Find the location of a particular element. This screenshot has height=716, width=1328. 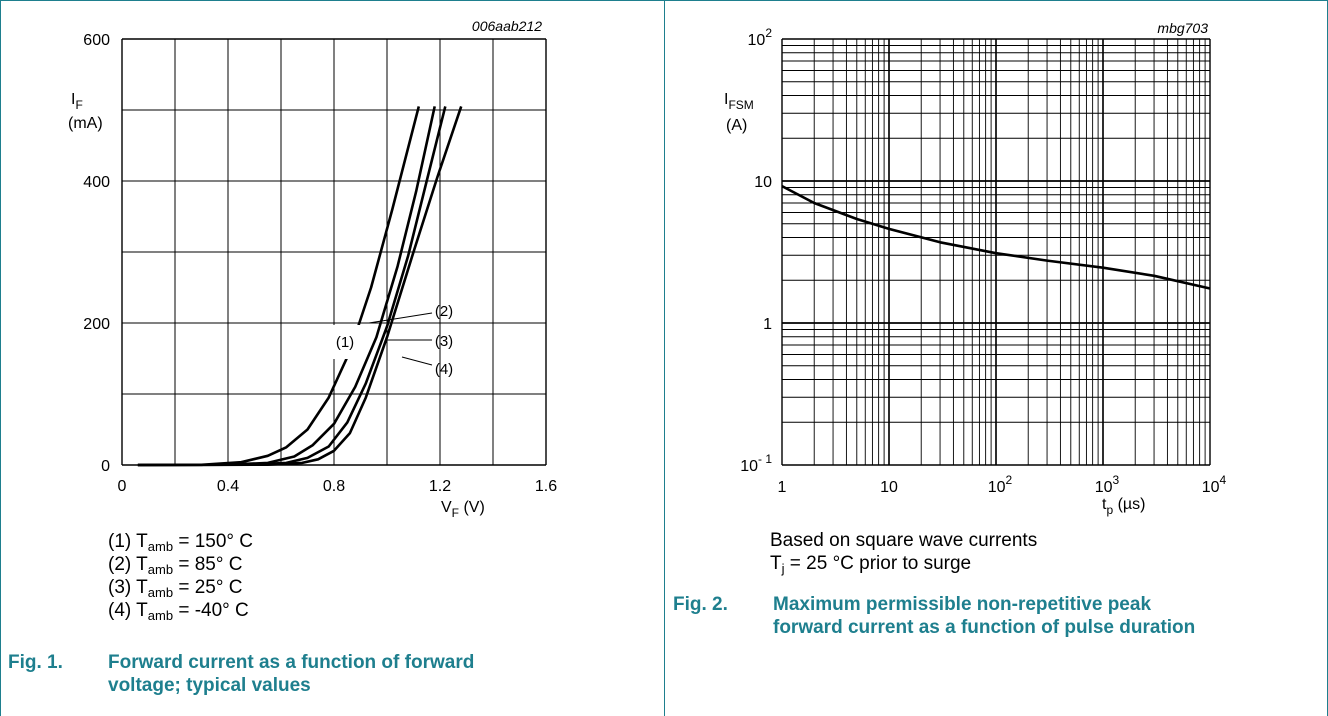

fig1-y-tick-label: 600 is located at coordinates (96, 40).